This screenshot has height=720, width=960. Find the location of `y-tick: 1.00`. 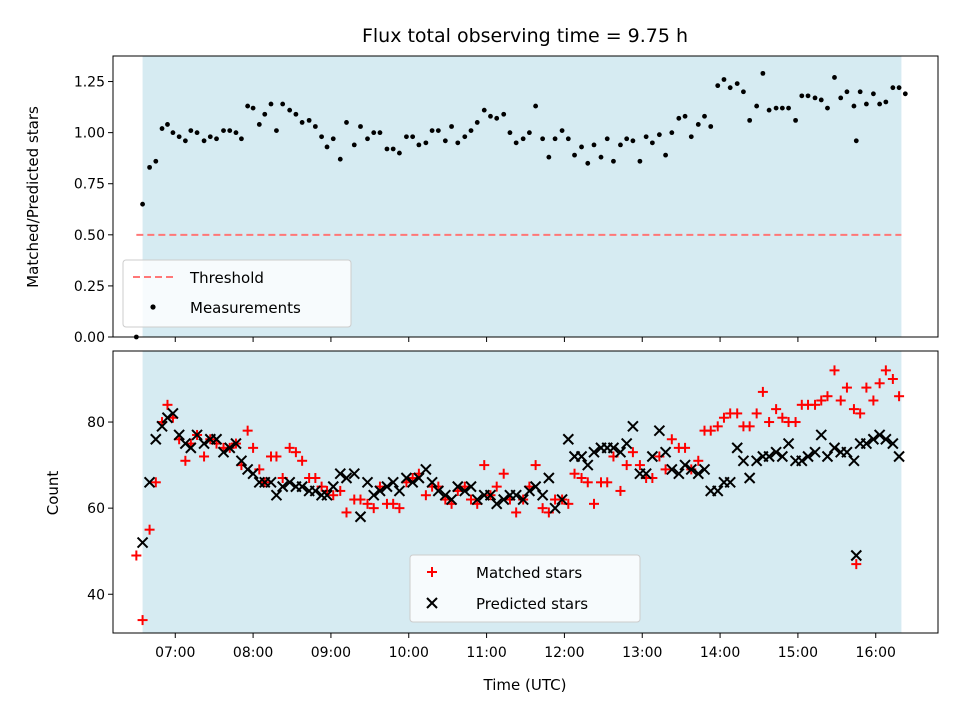

y-tick: 1.00 is located at coordinates (93, 134).